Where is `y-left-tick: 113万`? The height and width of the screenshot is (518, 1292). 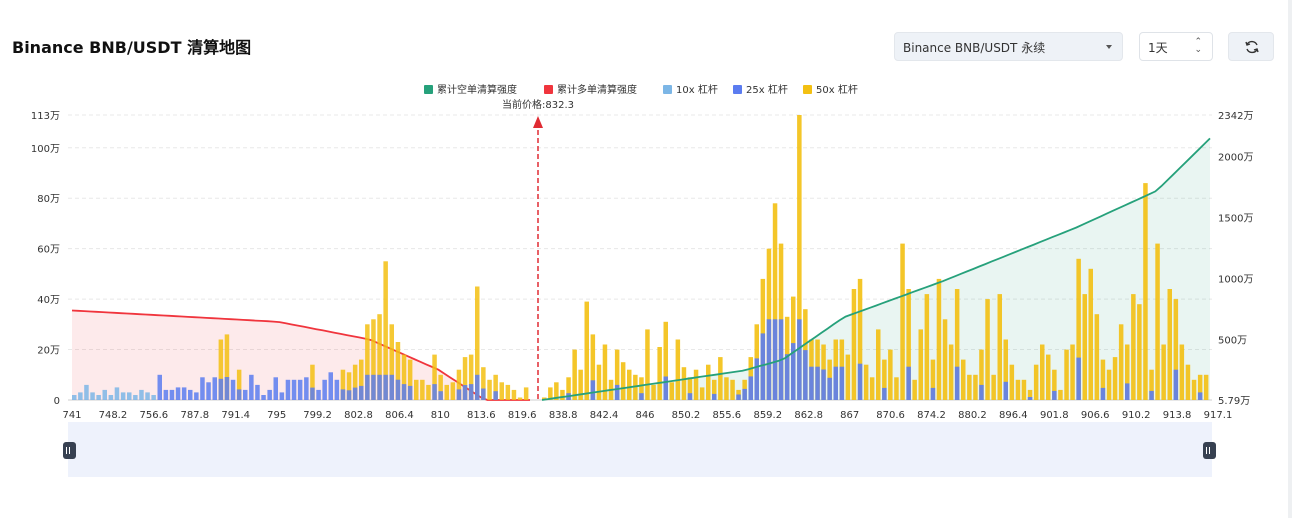
y-left-tick: 113万 is located at coordinates (45, 116).